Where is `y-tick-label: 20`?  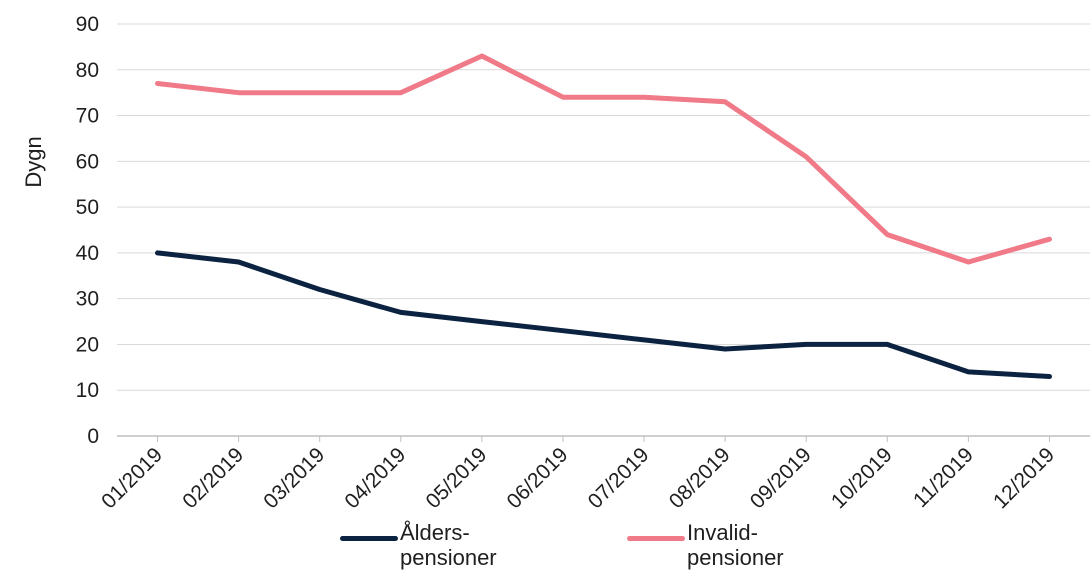 y-tick-label: 20 is located at coordinates (87, 344).